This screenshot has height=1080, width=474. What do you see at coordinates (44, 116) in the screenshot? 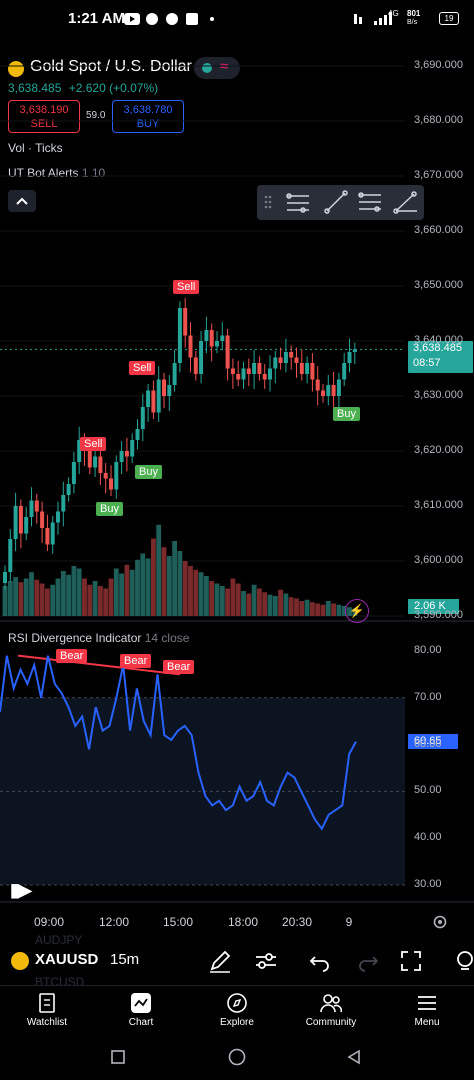
I see `sell-button: 3,638.190 SELL` at bounding box center [44, 116].